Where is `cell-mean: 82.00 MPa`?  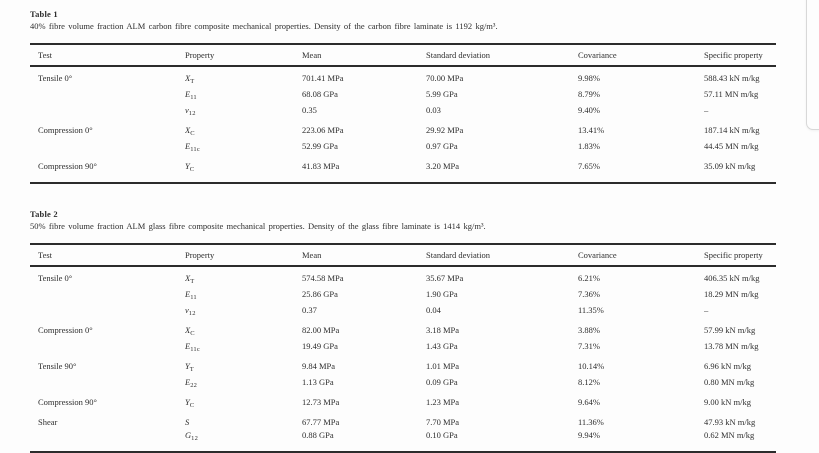
cell-mean: 82.00 MPa is located at coordinates (321, 330).